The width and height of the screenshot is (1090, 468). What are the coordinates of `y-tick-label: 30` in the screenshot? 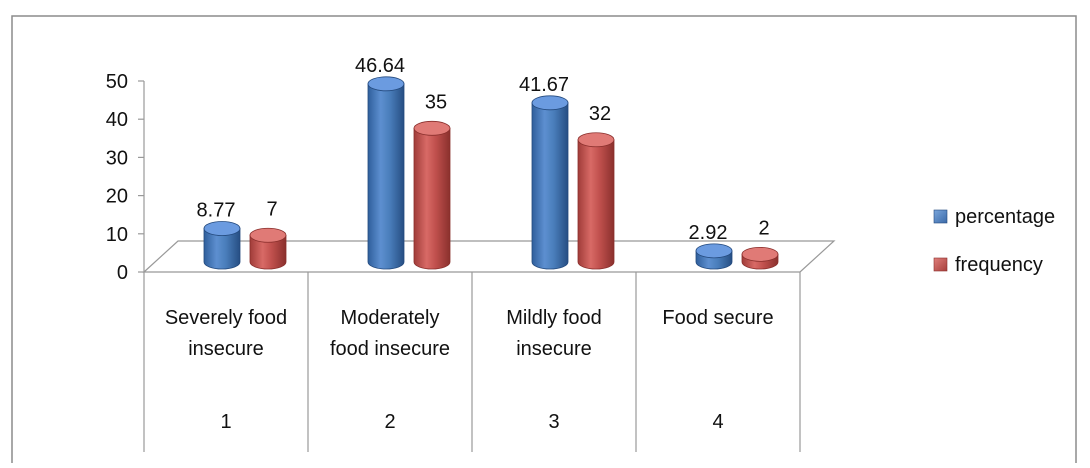 It's located at (117, 158).